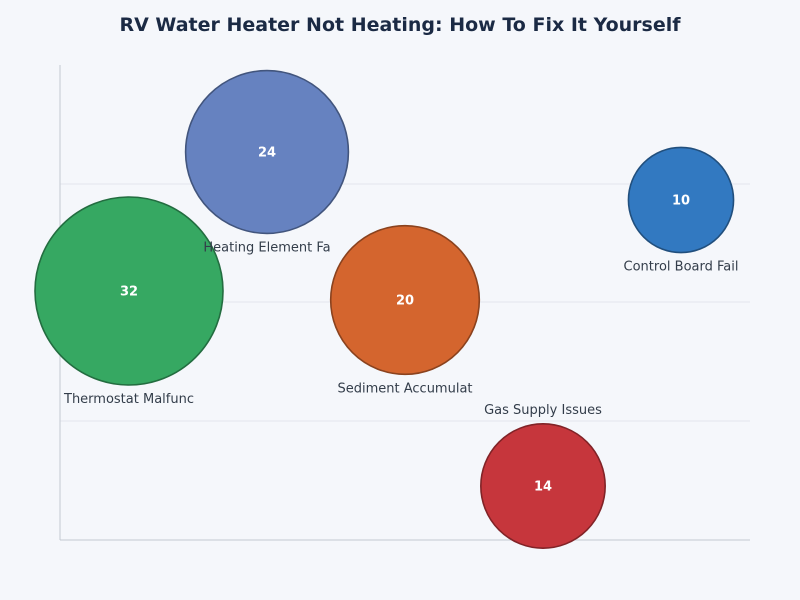 This screenshot has height=600, width=800. I want to click on bubble-value-label: 14, so click(543, 487).